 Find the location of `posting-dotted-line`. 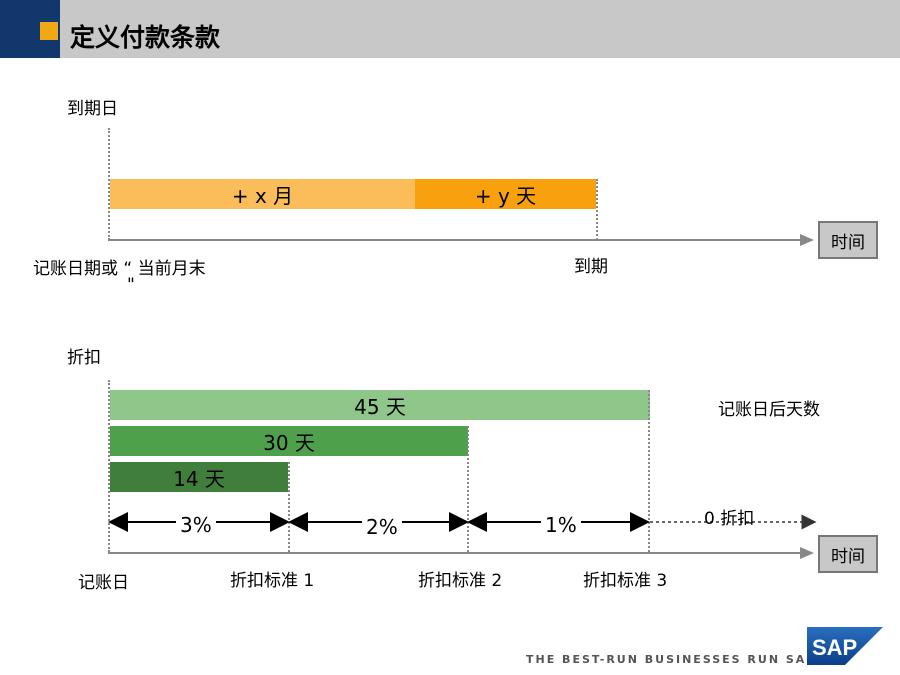

posting-dotted-line is located at coordinates (109, 466).